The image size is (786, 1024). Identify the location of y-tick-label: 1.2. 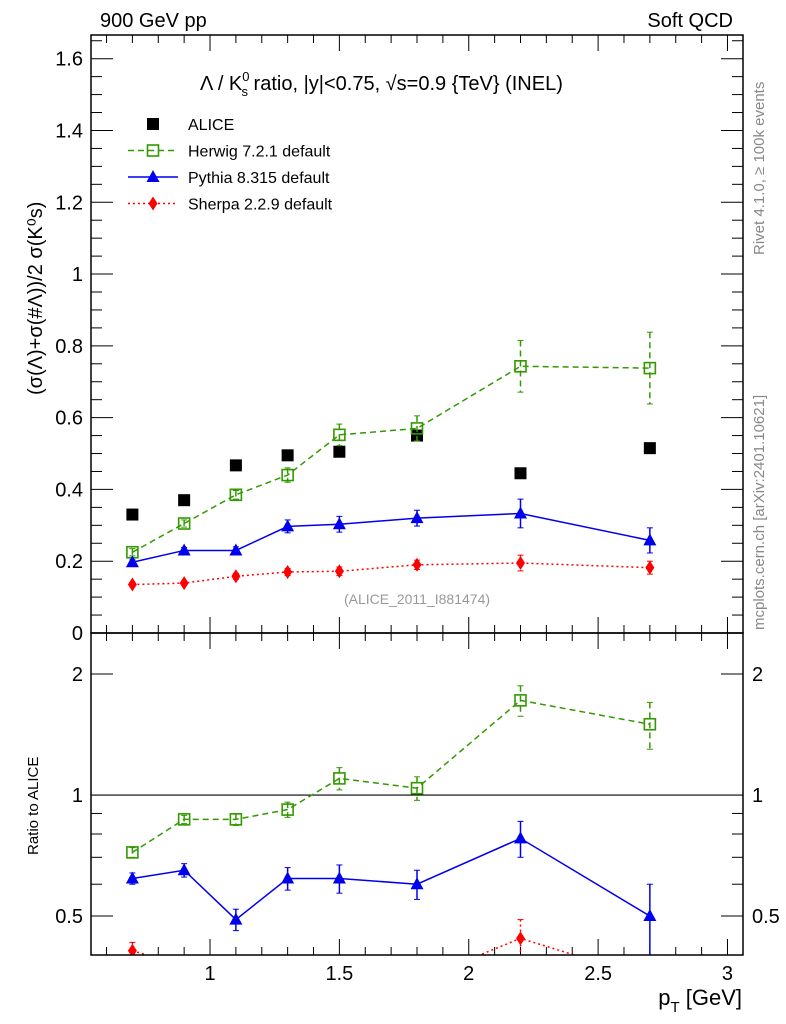
(69, 203).